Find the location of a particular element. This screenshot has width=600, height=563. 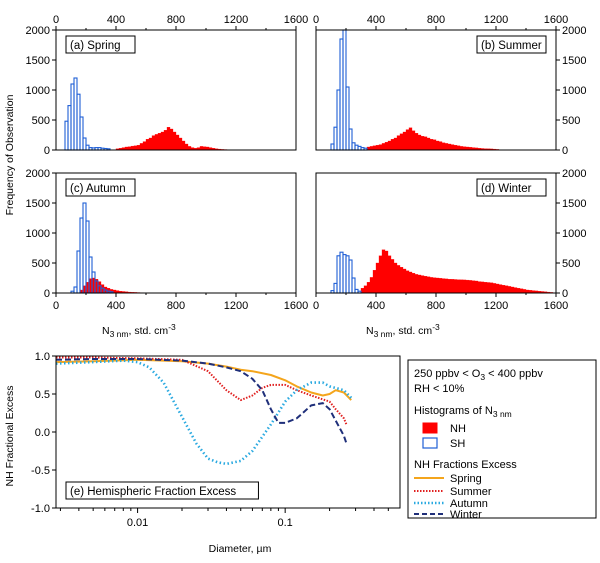

y-tick-label: 500 is located at coordinates (571, 121).